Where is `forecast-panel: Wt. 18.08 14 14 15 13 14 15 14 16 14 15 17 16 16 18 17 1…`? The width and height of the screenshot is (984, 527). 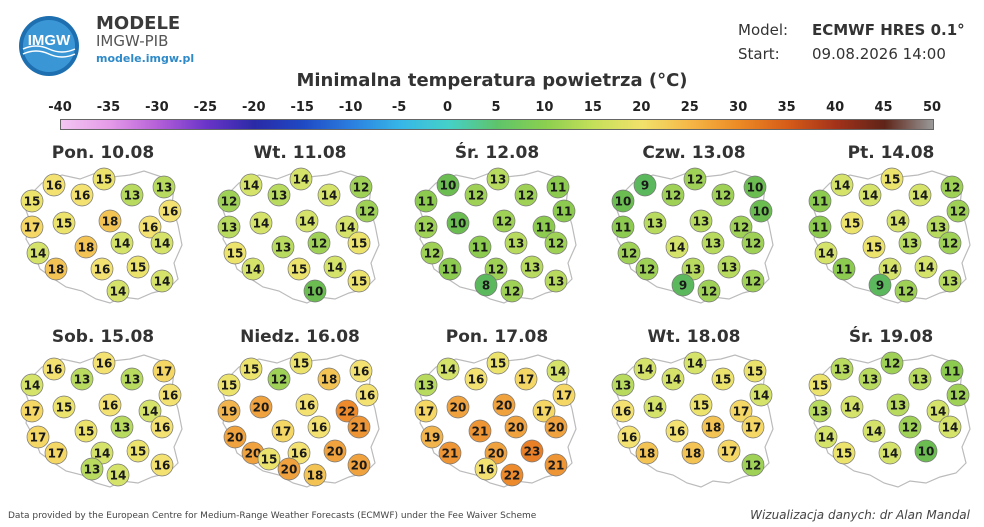 forecast-panel: Wt. 18.08 14 14 15 13 14 15 14 16 14 15 17 16 16 18 17 1… is located at coordinates (694, 412).